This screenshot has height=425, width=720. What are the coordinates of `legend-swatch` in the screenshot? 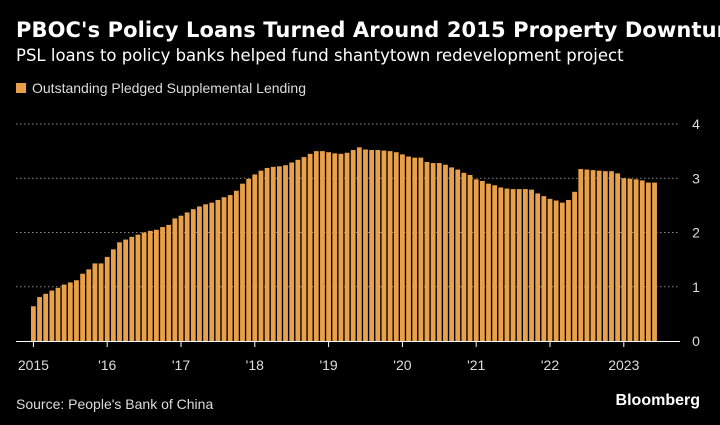 It's located at (21, 88).